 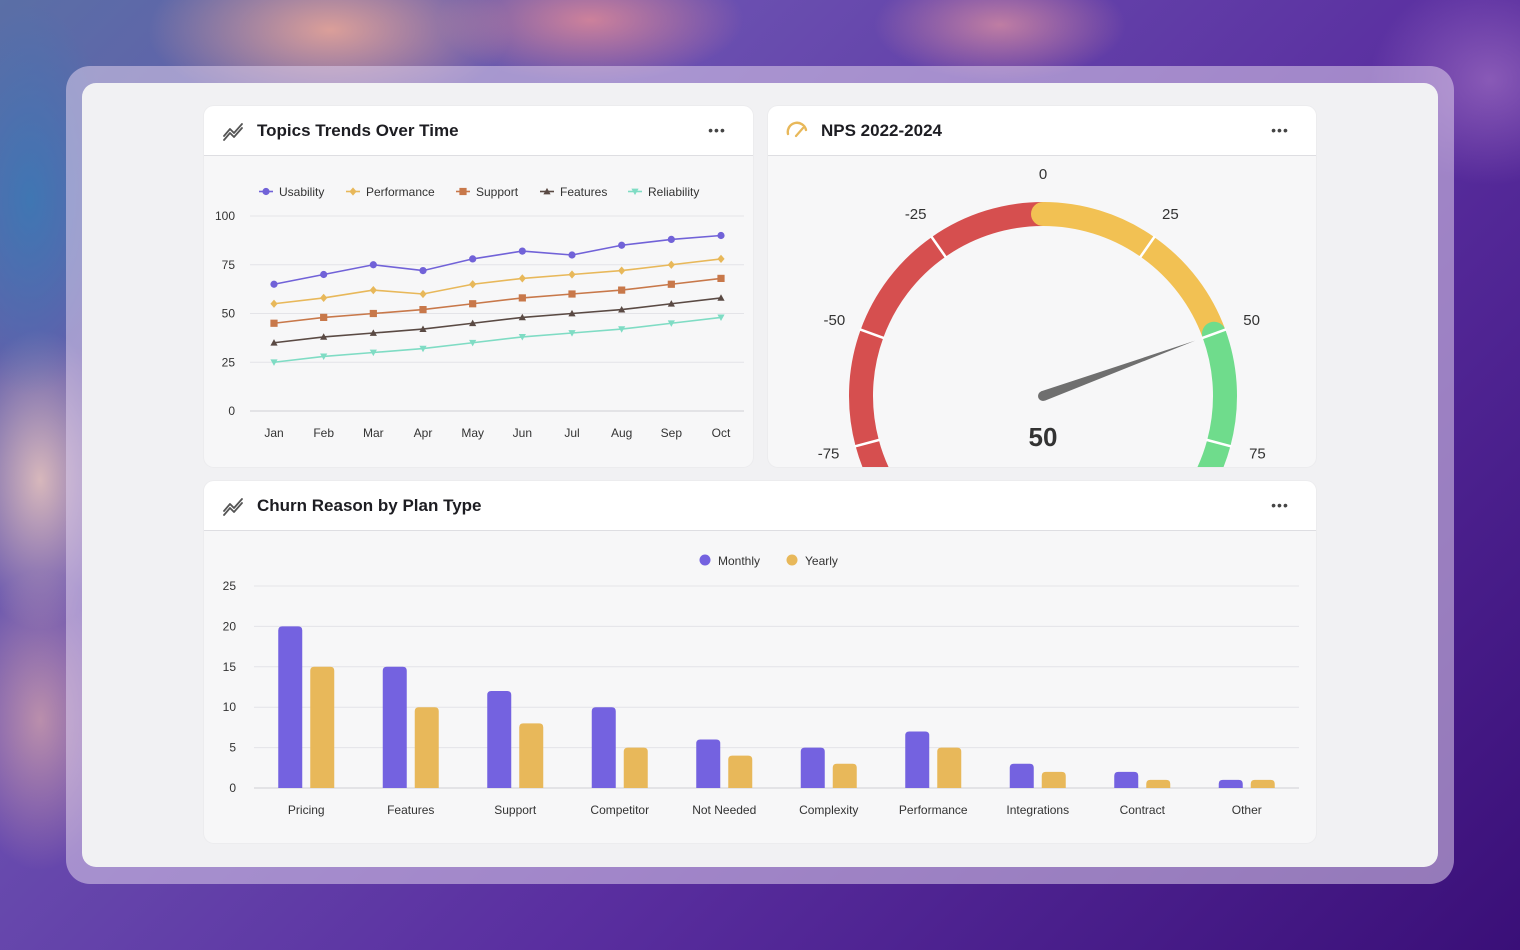 What do you see at coordinates (663, 192) in the screenshot?
I see `legend-item: Reliability` at bounding box center [663, 192].